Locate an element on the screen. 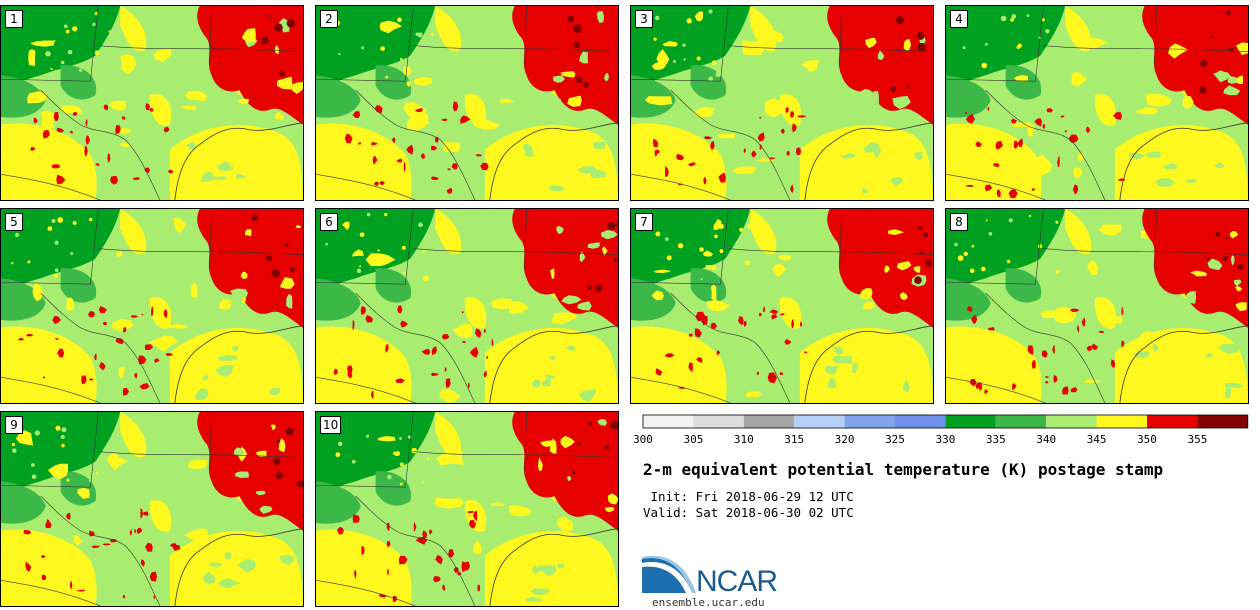 Image resolution: width=1260 pixels, height=610 pixels. coastline is located at coordinates (238, 567).